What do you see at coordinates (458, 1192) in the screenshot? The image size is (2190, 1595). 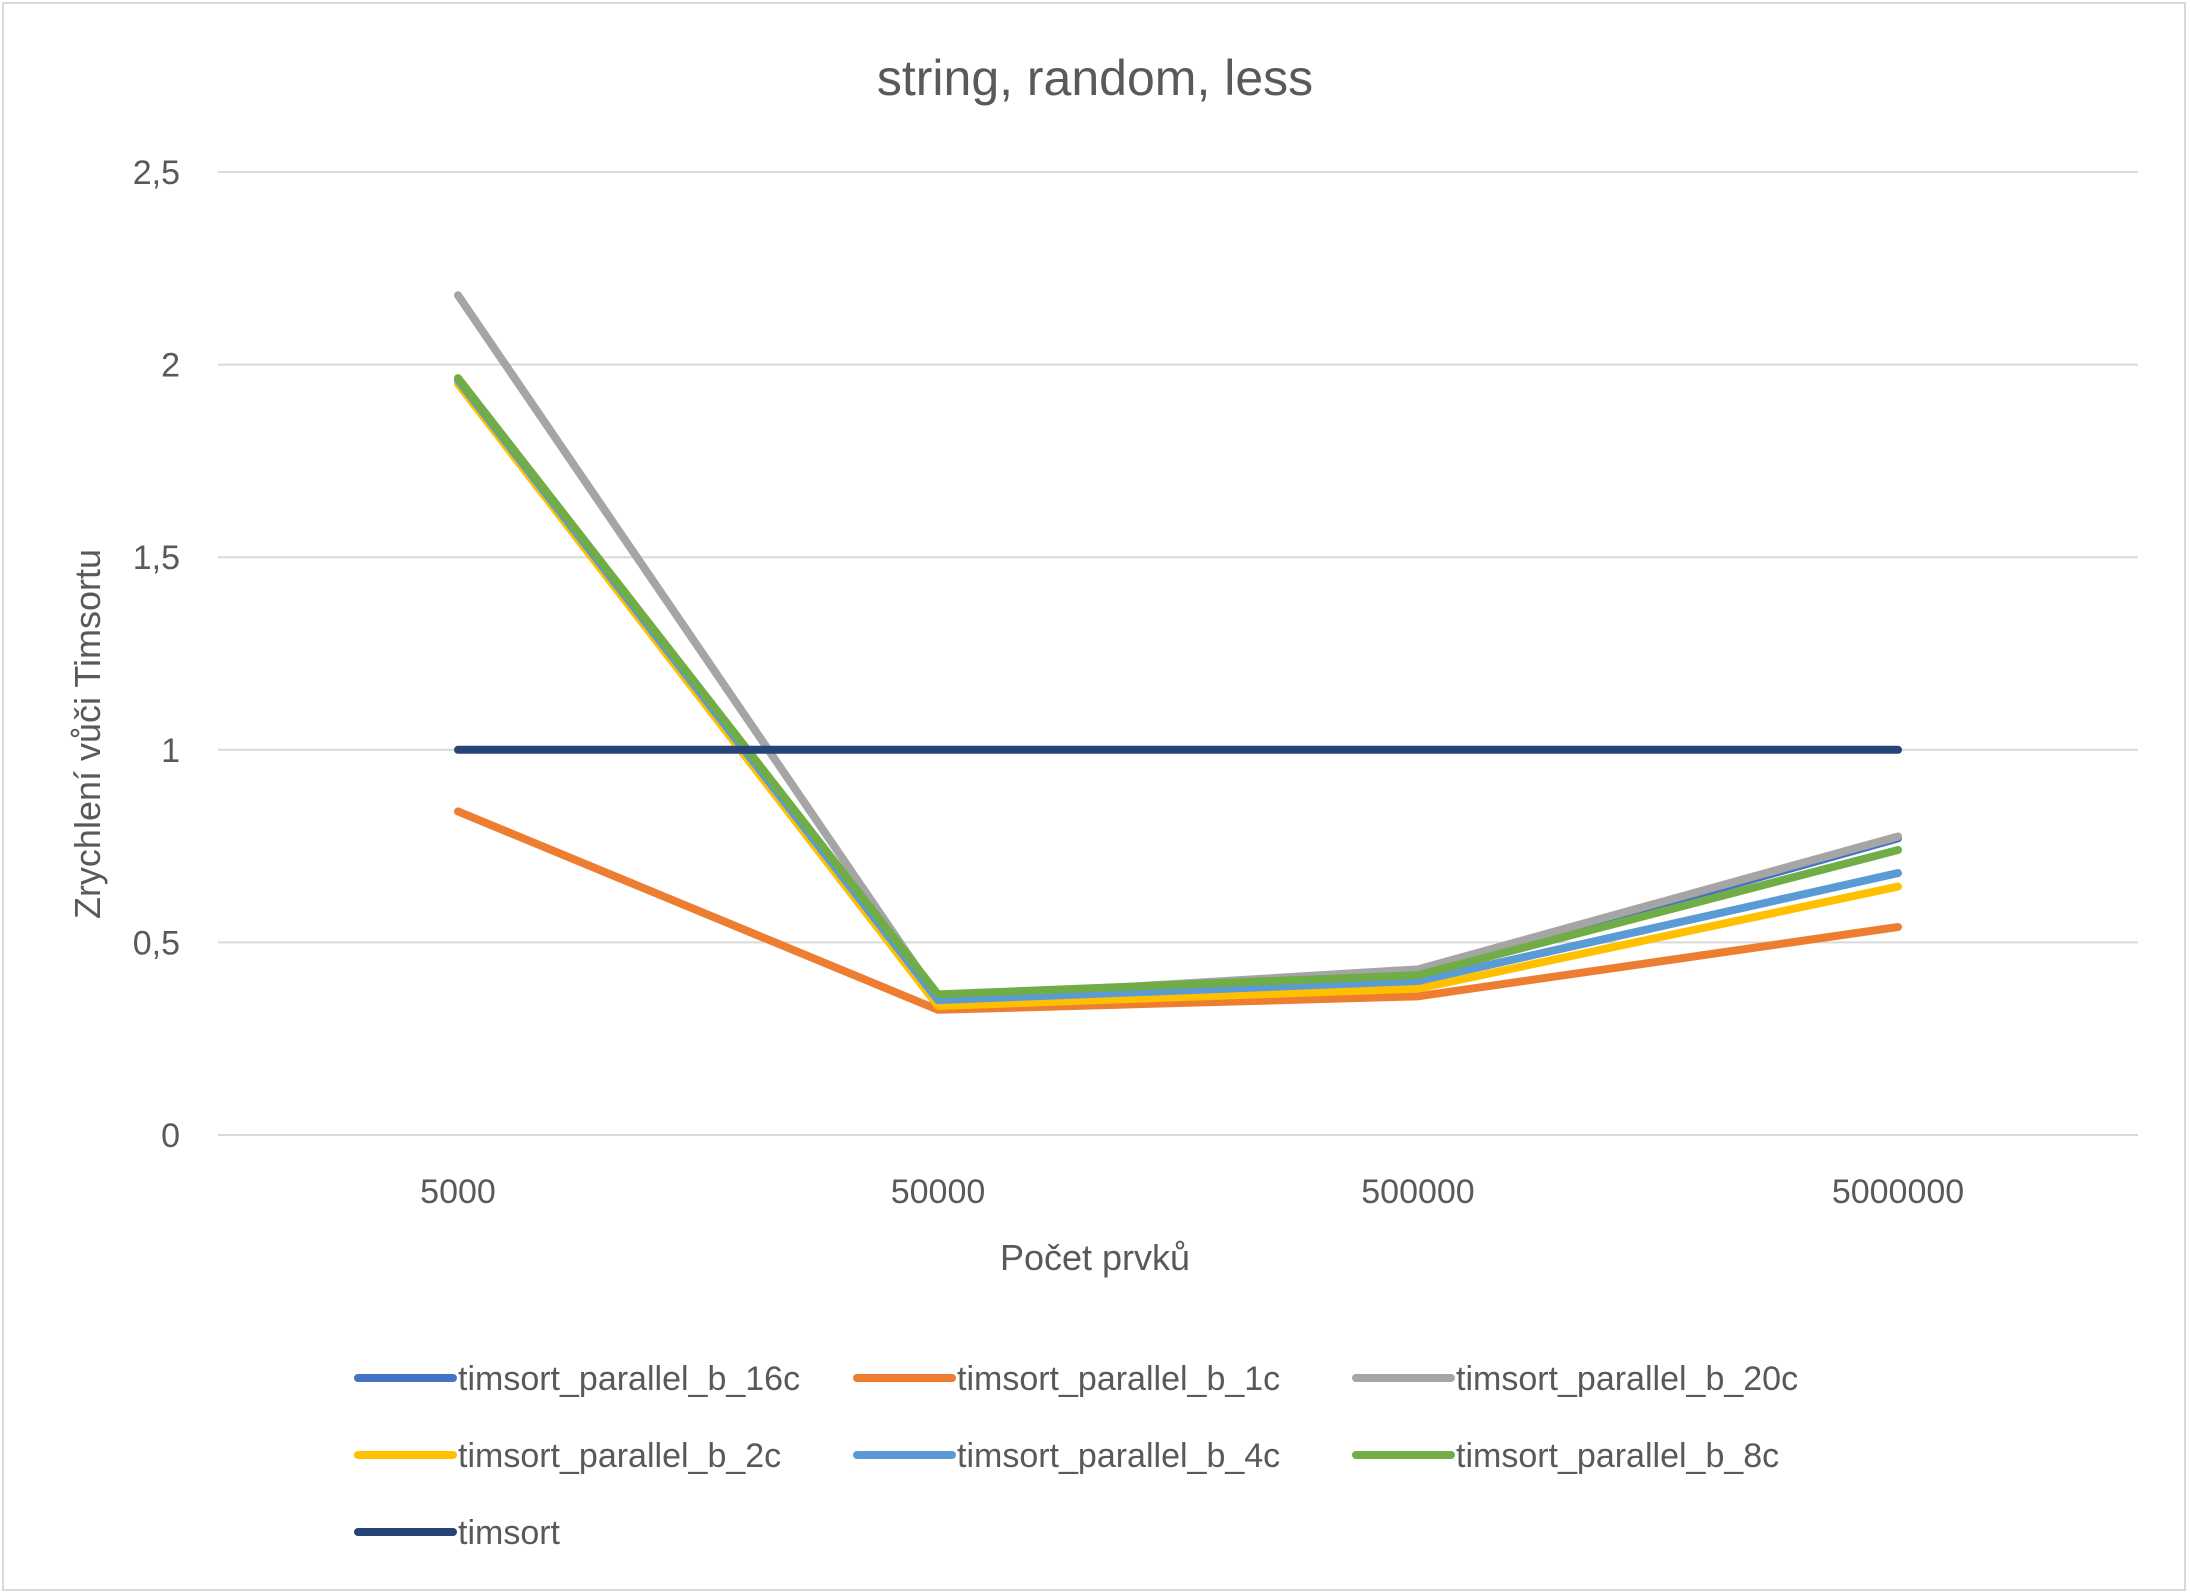 I see `x-tick-label: 5000` at bounding box center [458, 1192].